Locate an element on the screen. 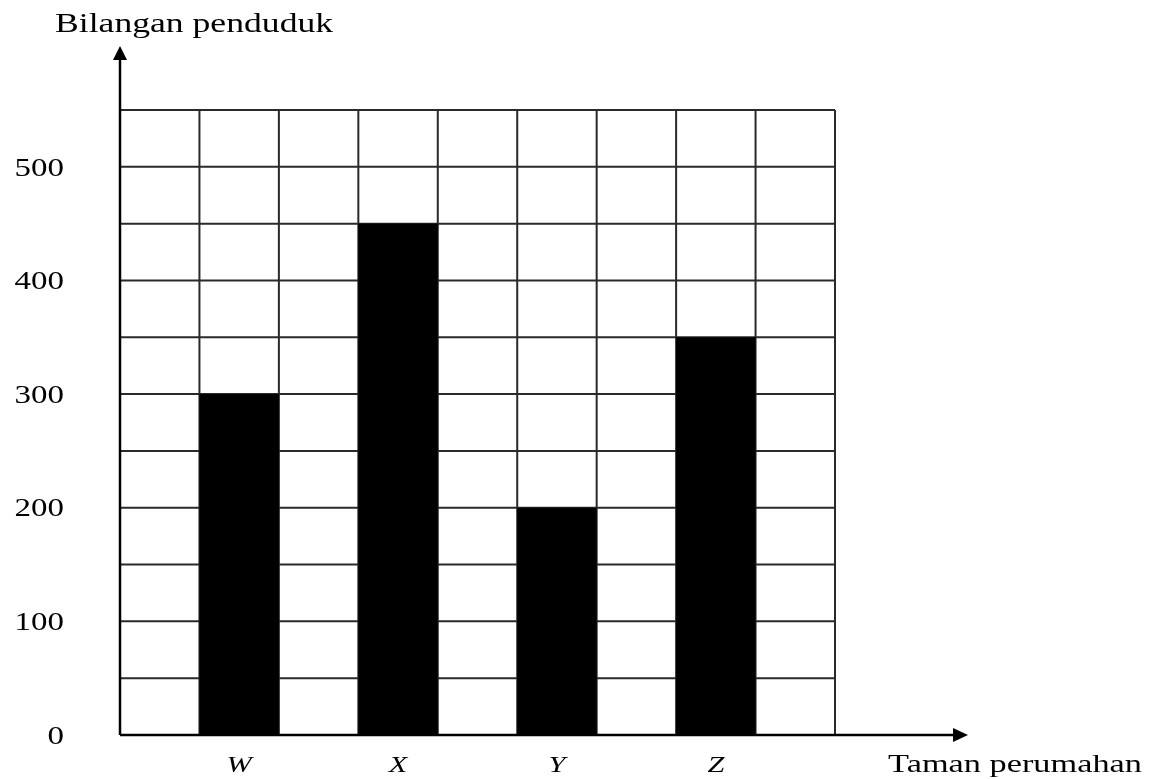 The width and height of the screenshot is (1150, 779). x-tick-label: W is located at coordinates (240, 764).